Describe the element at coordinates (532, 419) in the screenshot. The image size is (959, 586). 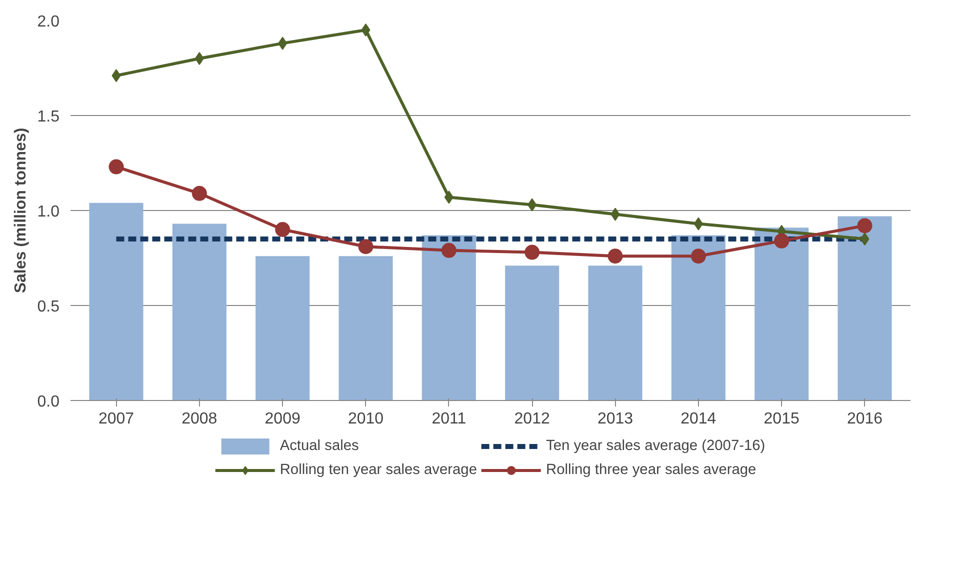
I see `x-tick-label: 2012` at that location.